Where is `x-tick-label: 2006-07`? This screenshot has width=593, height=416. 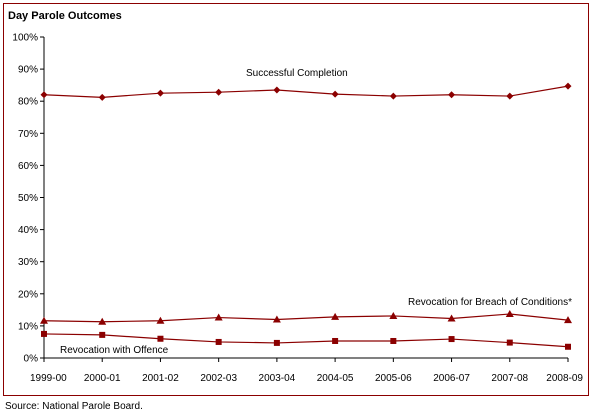 x-tick-label: 2006-07 is located at coordinates (451, 378).